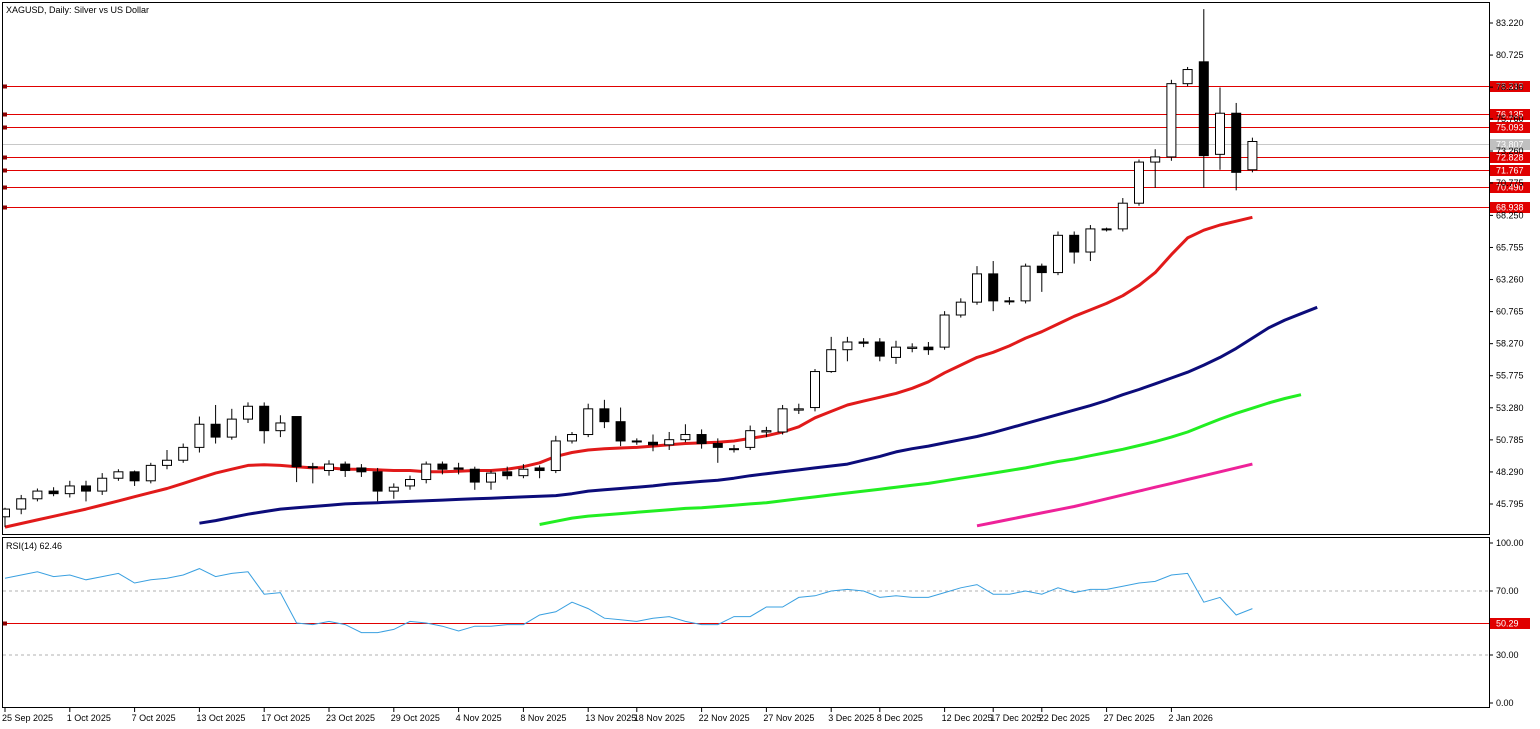 This screenshot has width=1540, height=729. Describe the element at coordinates (1505, 703) in the screenshot. I see `rsi-tick-label: 0.00` at that location.